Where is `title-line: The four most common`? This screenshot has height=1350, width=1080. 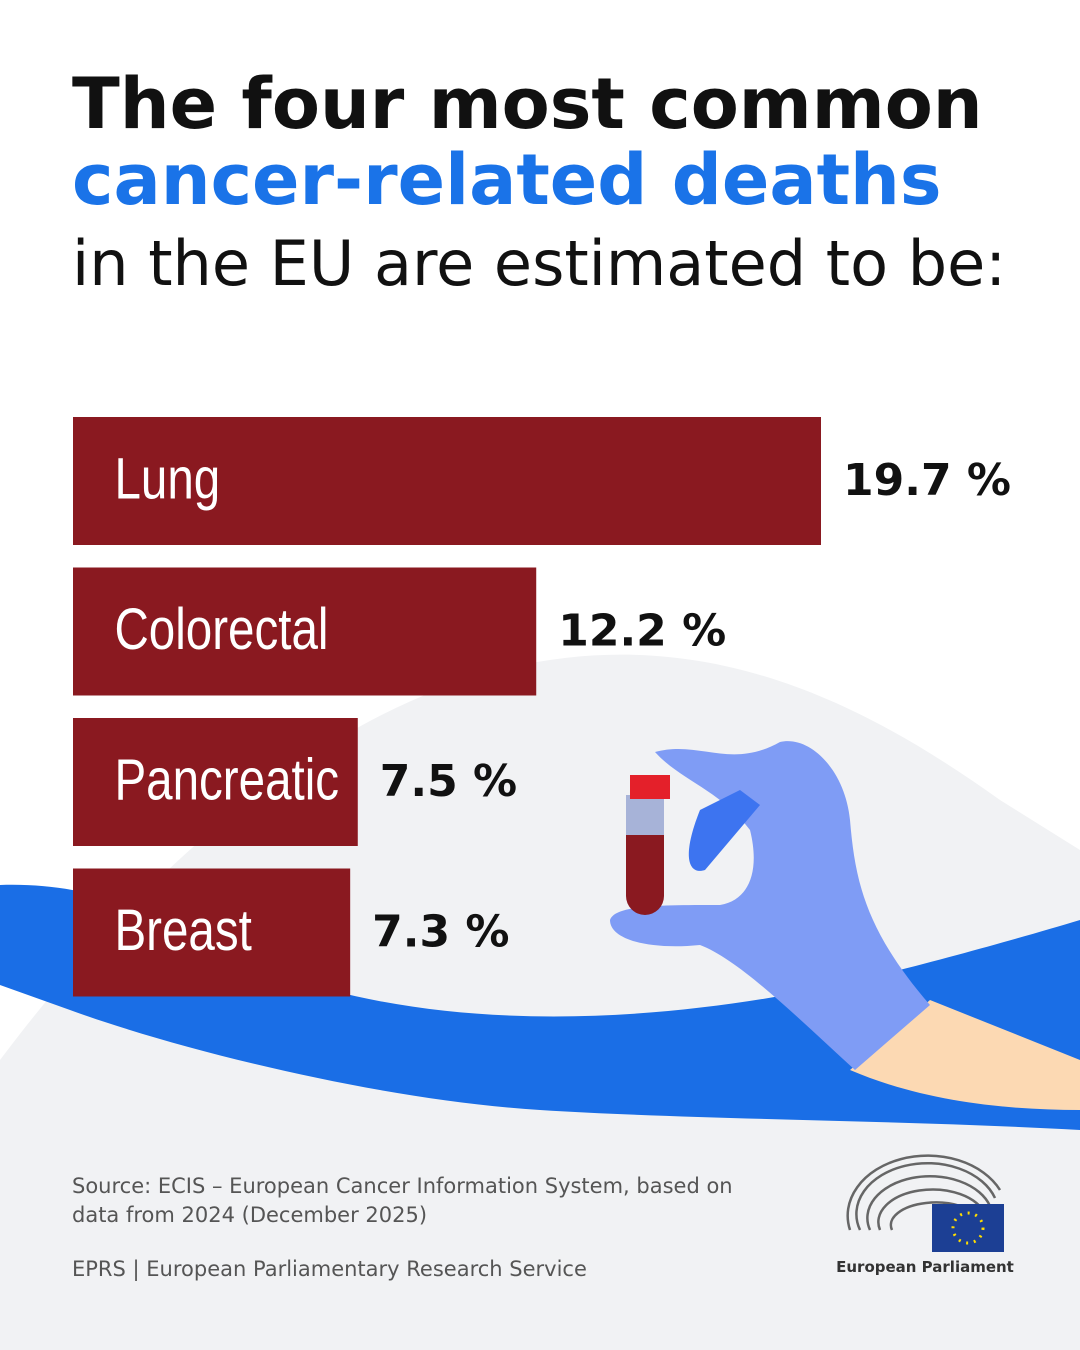 title-line: The four most common is located at coordinates (527, 104).